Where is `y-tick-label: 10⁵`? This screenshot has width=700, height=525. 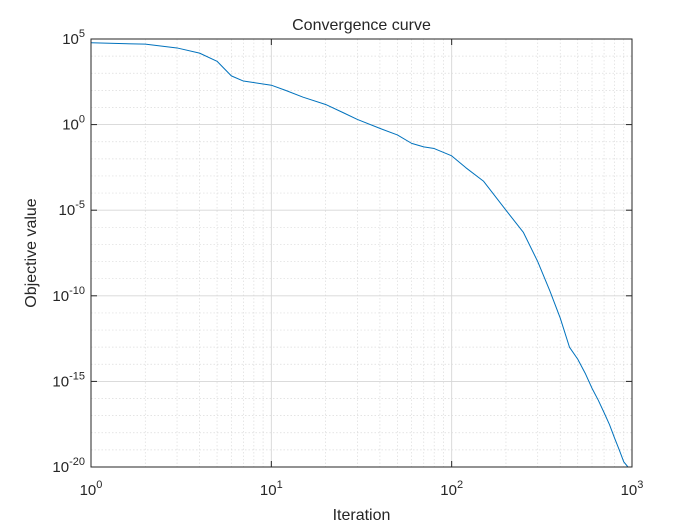
y-tick-label: 10⁵ is located at coordinates (73, 38).